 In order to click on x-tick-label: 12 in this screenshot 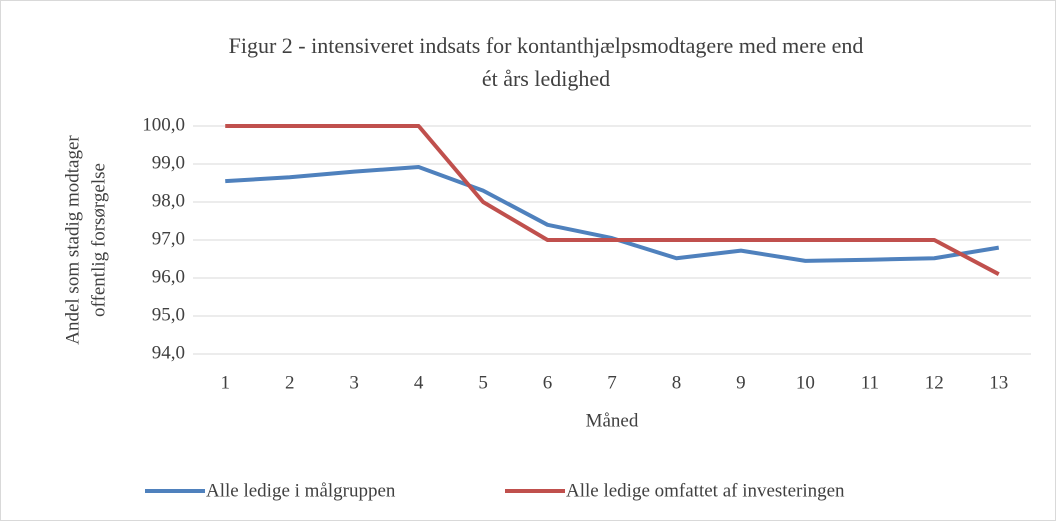, I will do `click(934, 382)`.